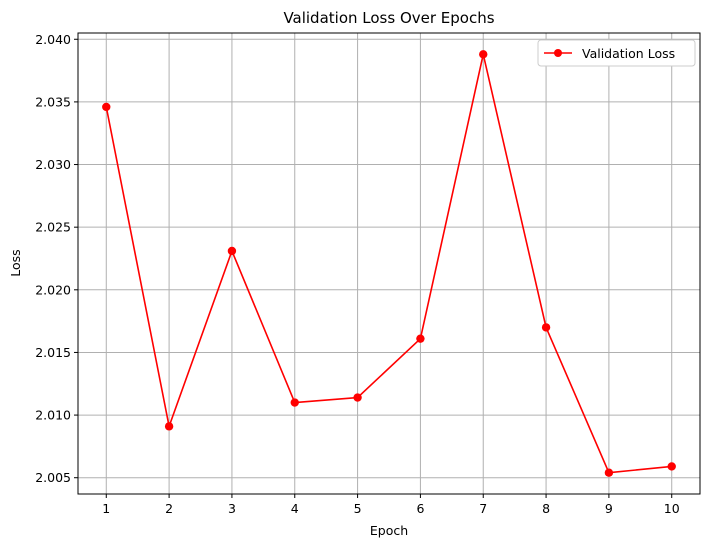 This screenshot has width=708, height=547. Describe the element at coordinates (53, 164) in the screenshot. I see `y-tick-label: 2.030` at that location.